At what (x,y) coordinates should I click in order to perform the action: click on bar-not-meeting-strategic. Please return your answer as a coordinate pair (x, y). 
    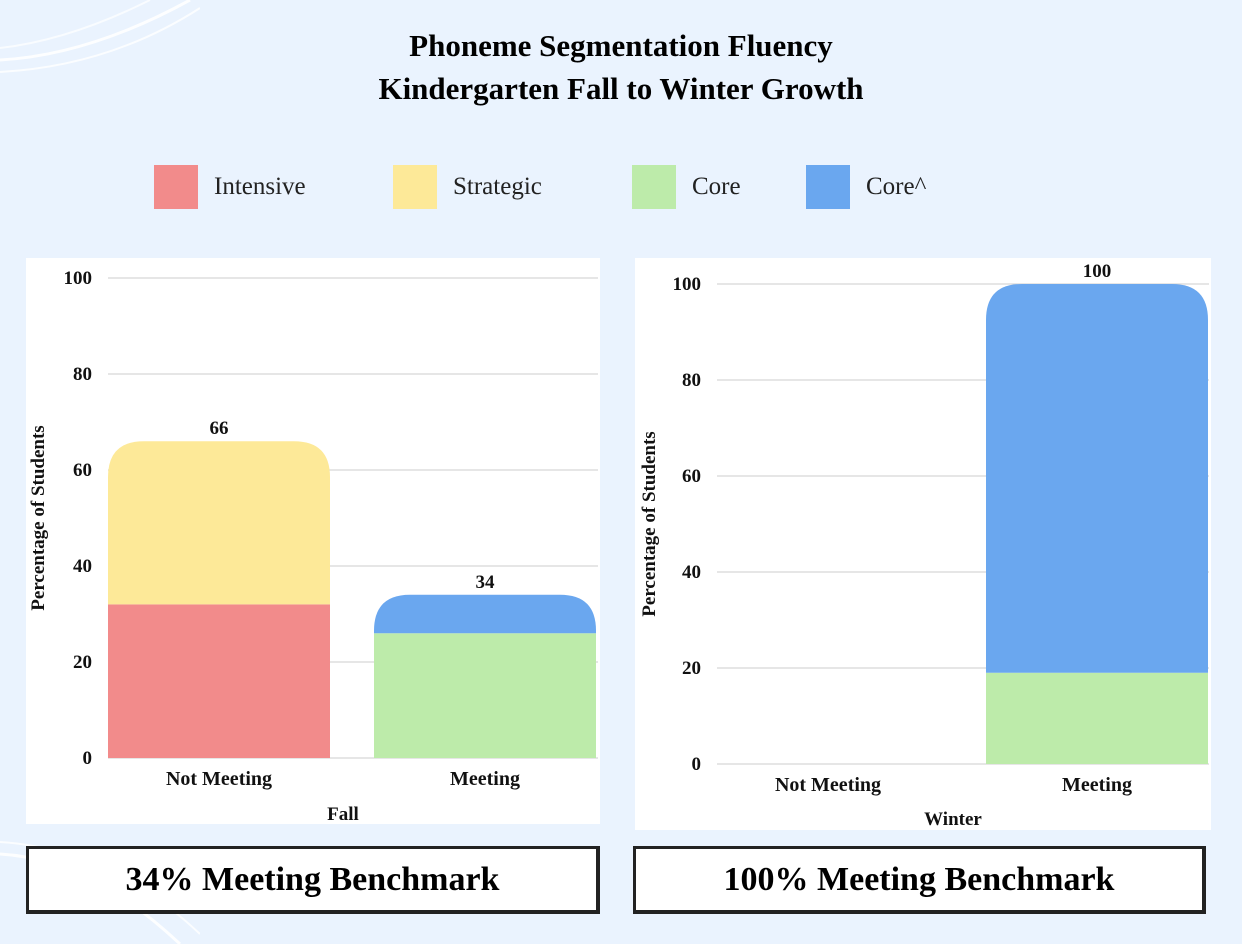
    Looking at the image, I should click on (219, 523).